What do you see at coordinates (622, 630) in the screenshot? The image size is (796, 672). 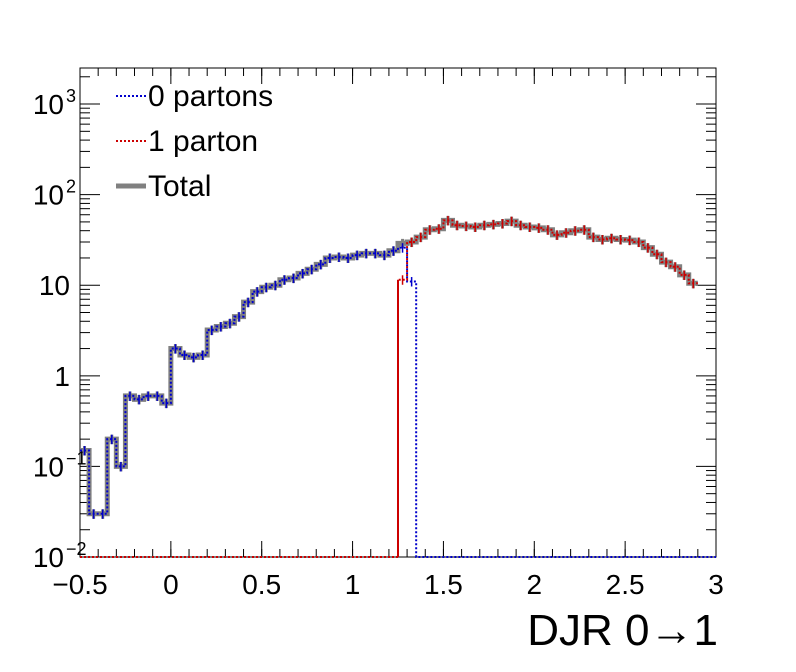 I see `x-axis-label: DJR 0→1` at bounding box center [622, 630].